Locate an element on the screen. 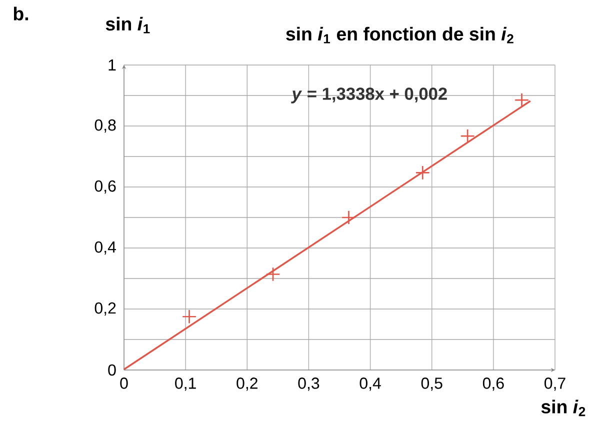  x-tick-label: 0,2 is located at coordinates (247, 384).